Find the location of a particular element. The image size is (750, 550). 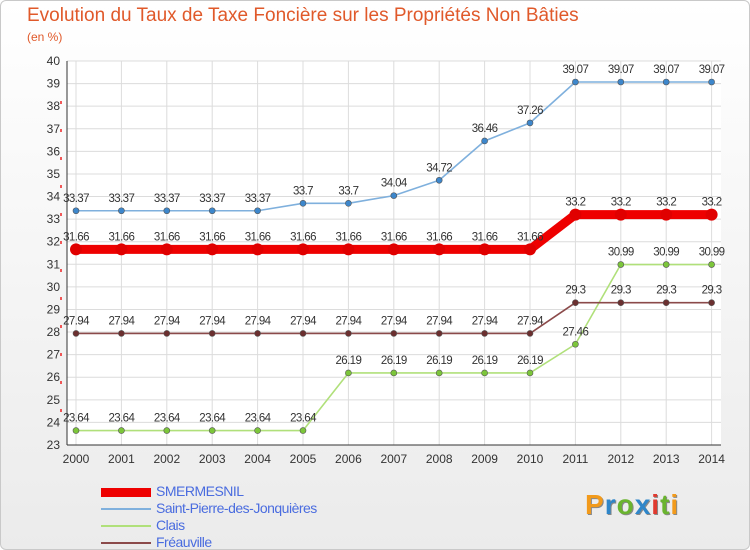

x-tick-label: 2012 is located at coordinates (620, 459).